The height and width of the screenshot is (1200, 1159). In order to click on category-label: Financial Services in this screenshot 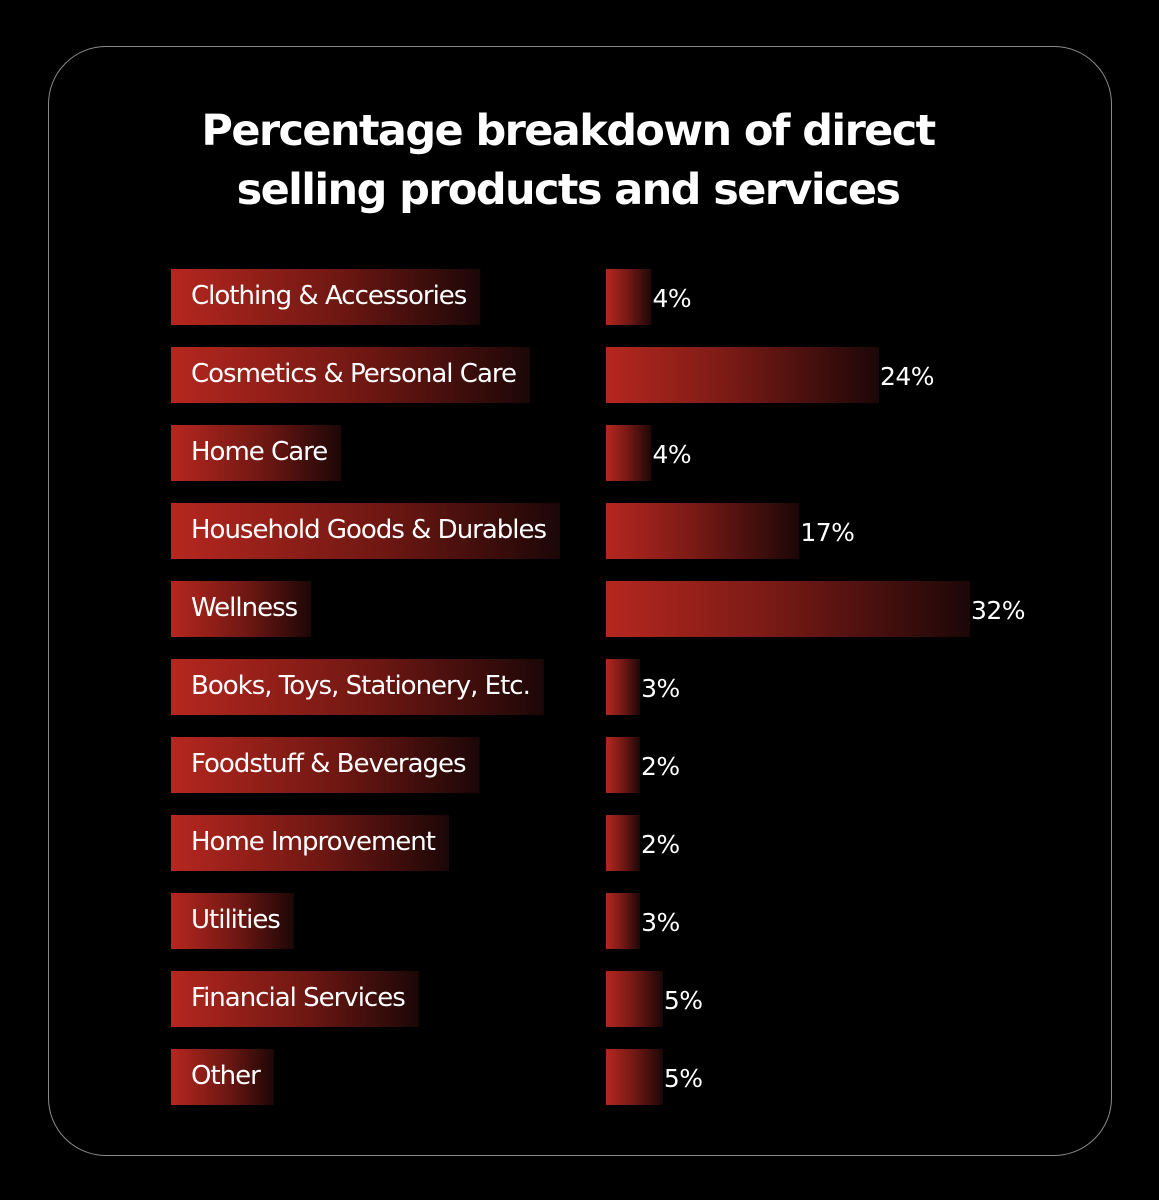, I will do `click(298, 998)`.